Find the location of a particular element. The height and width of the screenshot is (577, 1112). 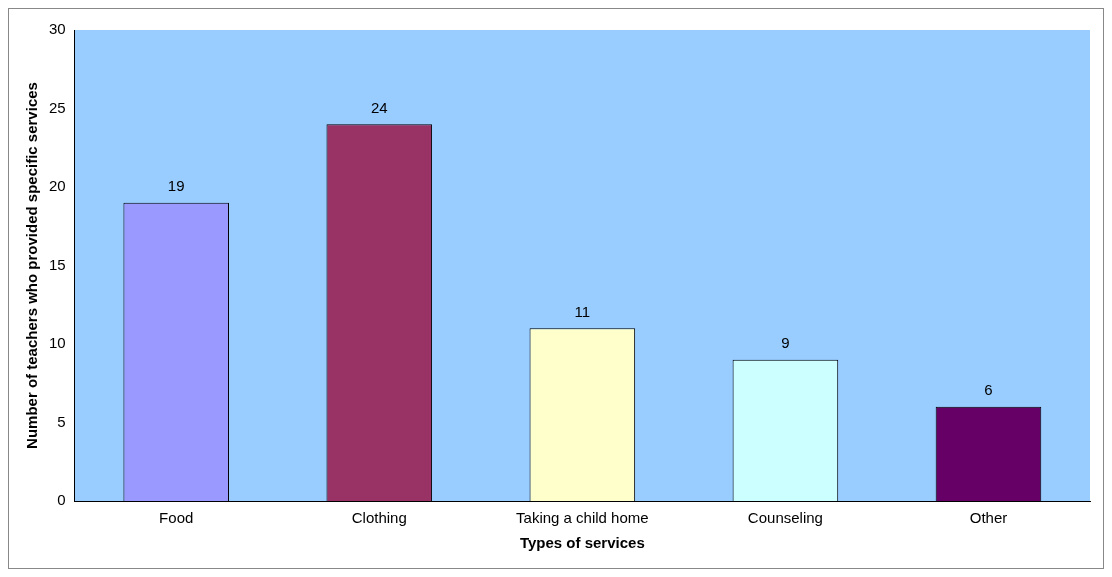

x-axis-title: Types of services is located at coordinates (582, 543).